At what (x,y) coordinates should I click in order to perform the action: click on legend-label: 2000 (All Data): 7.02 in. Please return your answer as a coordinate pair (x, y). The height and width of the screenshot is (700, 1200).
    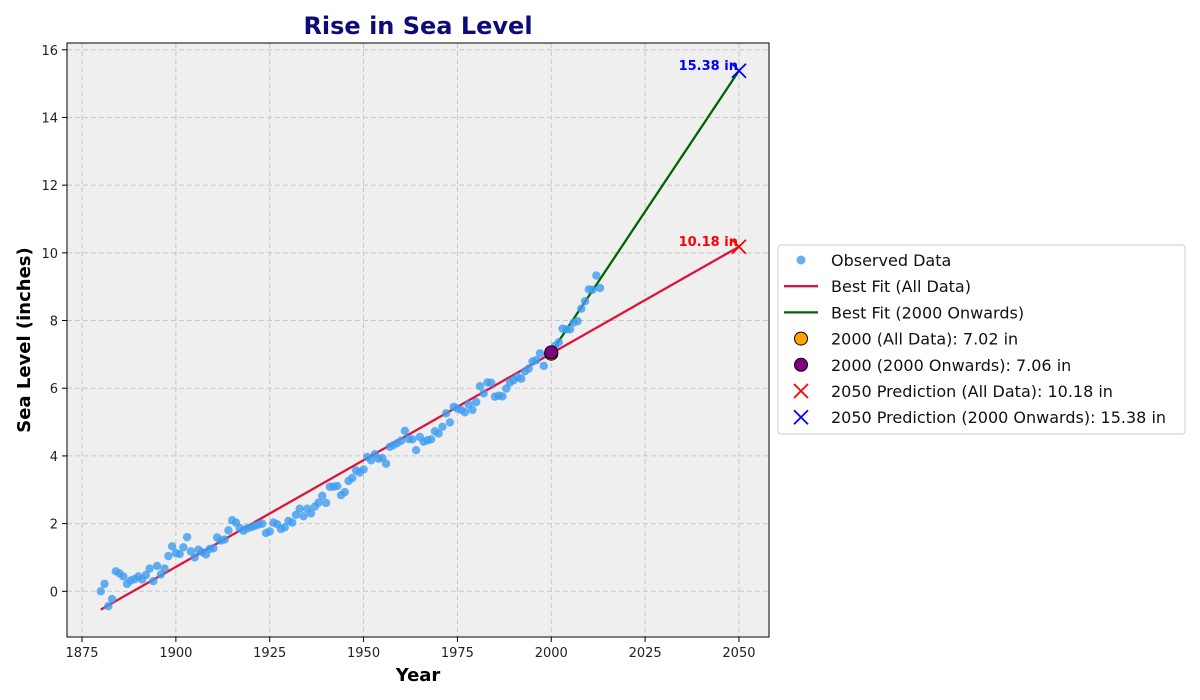
    Looking at the image, I should click on (924, 339).